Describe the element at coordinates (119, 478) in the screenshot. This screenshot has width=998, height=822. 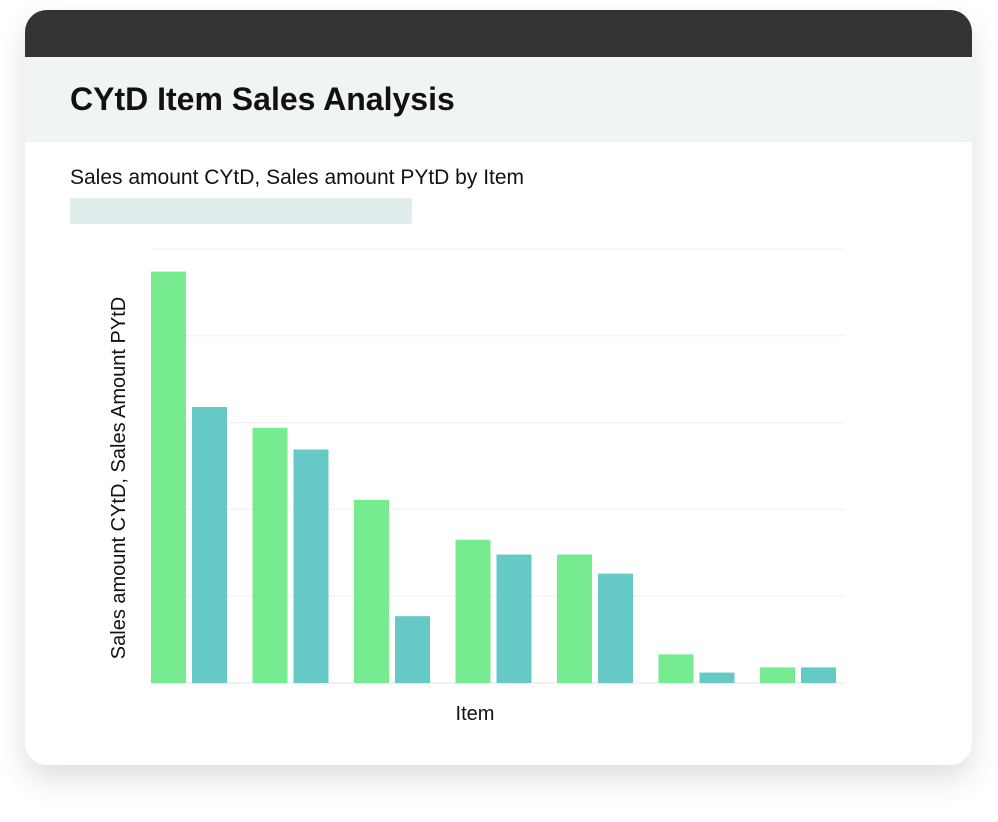
I see `y-axis-label: Sales amount CYtD, Sales Amount PYtD` at that location.